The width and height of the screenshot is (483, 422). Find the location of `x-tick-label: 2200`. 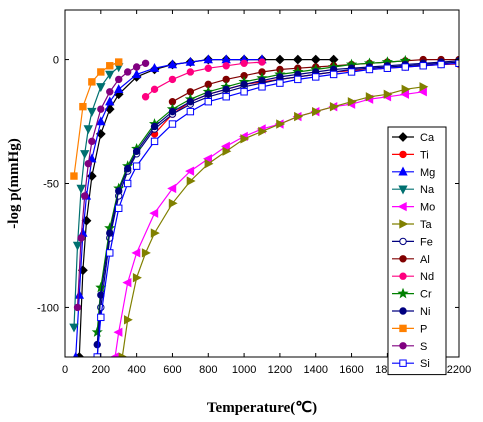

x-tick-label: 2200 is located at coordinates (459, 370).